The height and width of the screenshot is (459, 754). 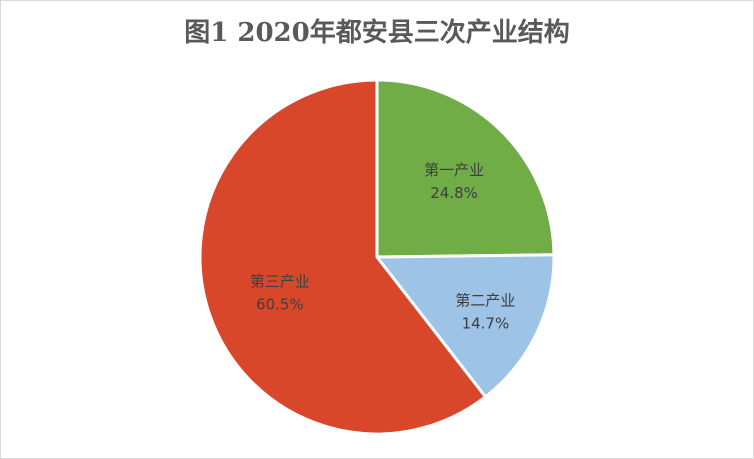 I want to click on slice-value-label-3: 60.5%, so click(x=280, y=304).